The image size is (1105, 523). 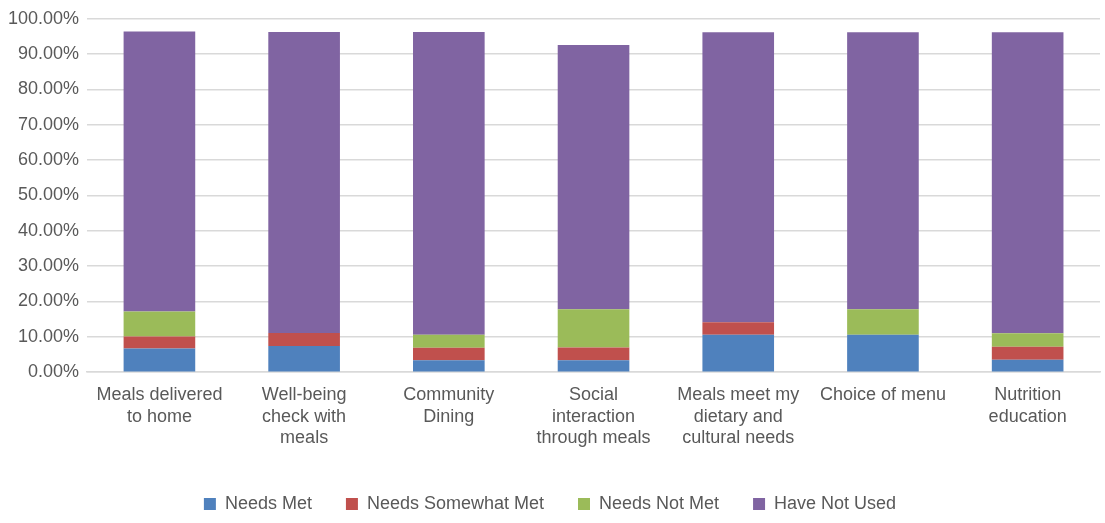 I want to click on y-tick-label: 100.00%, so click(x=44, y=17).